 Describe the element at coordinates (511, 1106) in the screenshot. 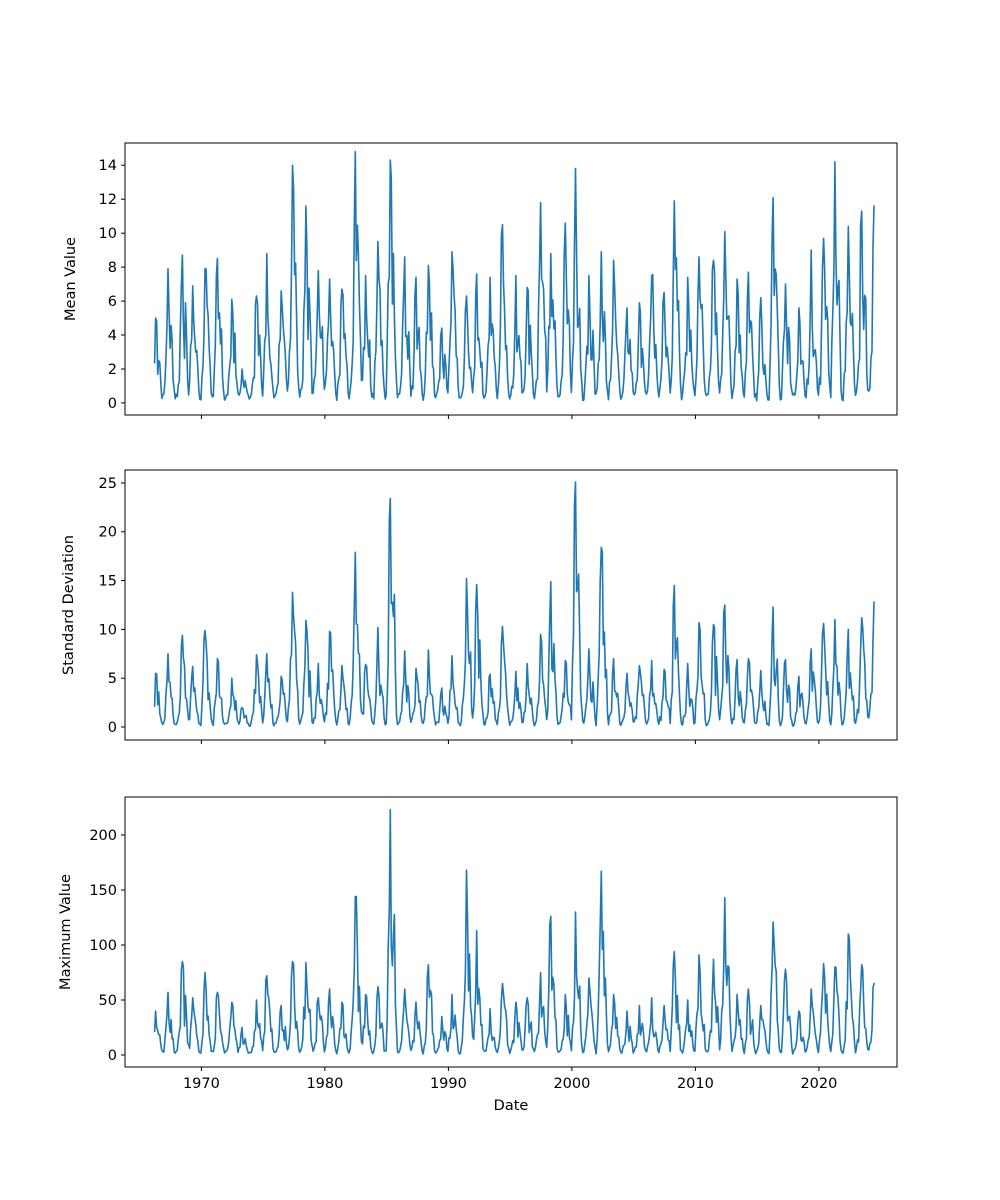

I see `x-axis-label-date: Date` at that location.